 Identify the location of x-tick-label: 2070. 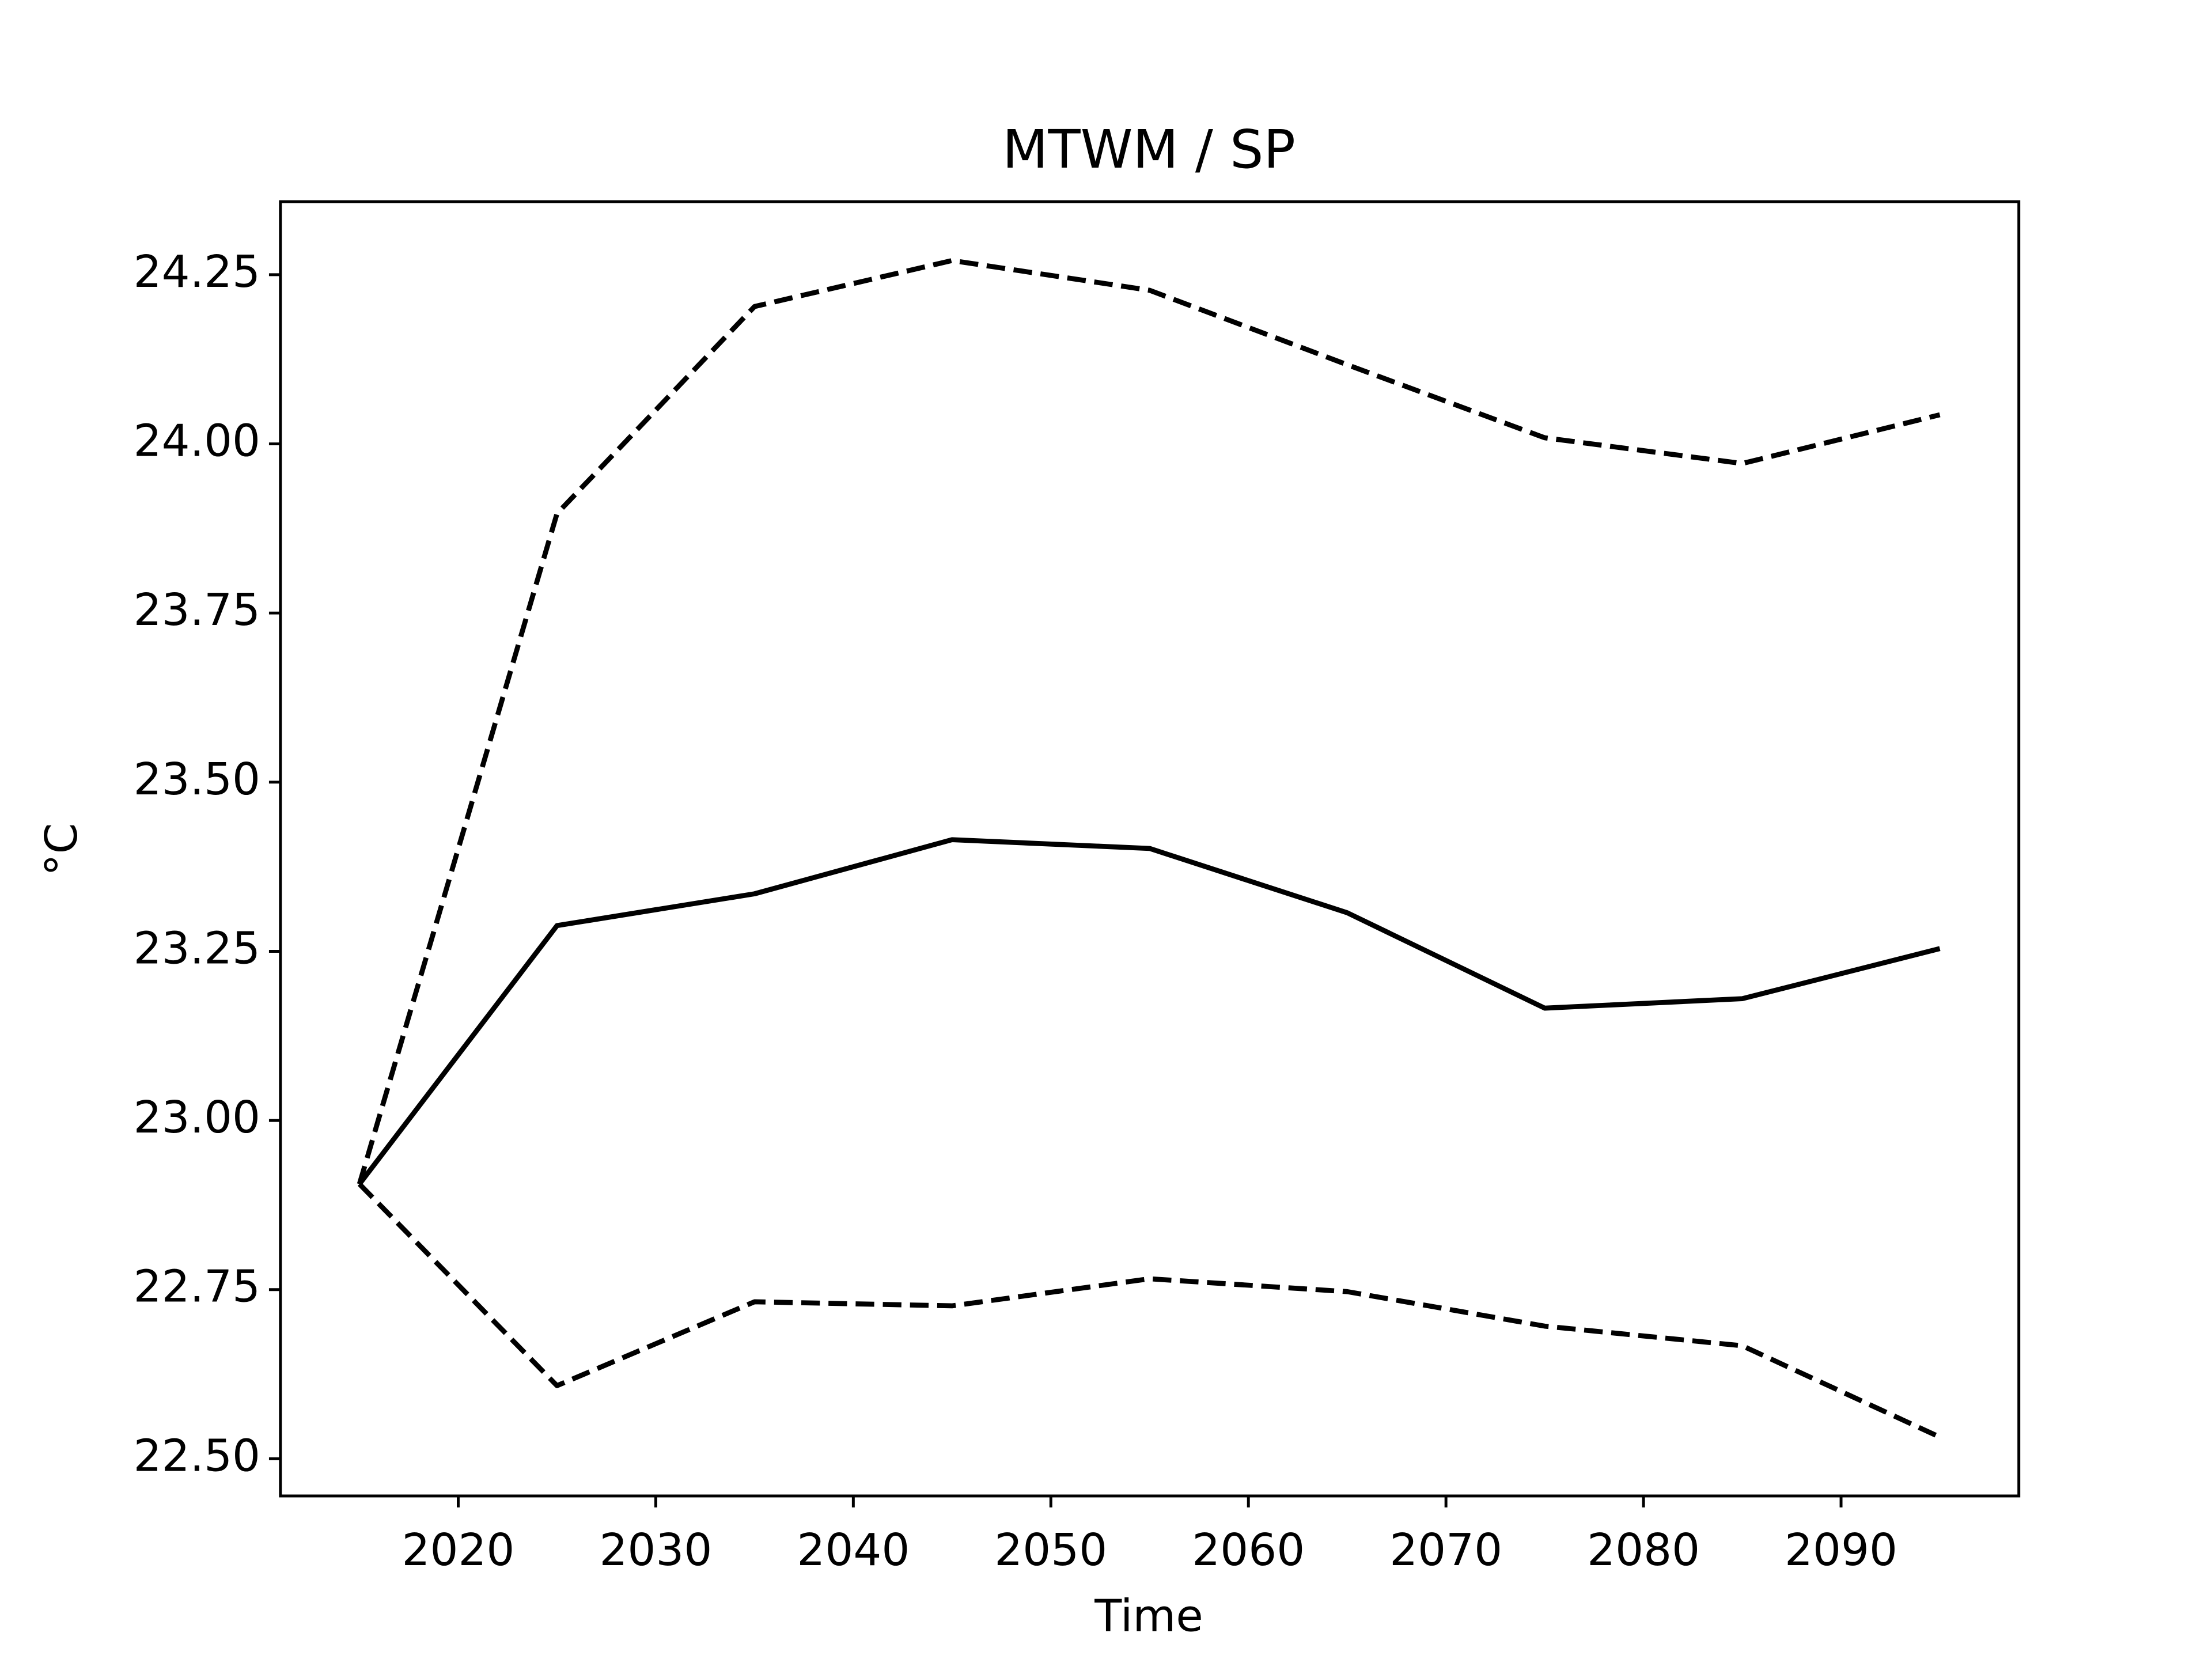
(1445, 1550).